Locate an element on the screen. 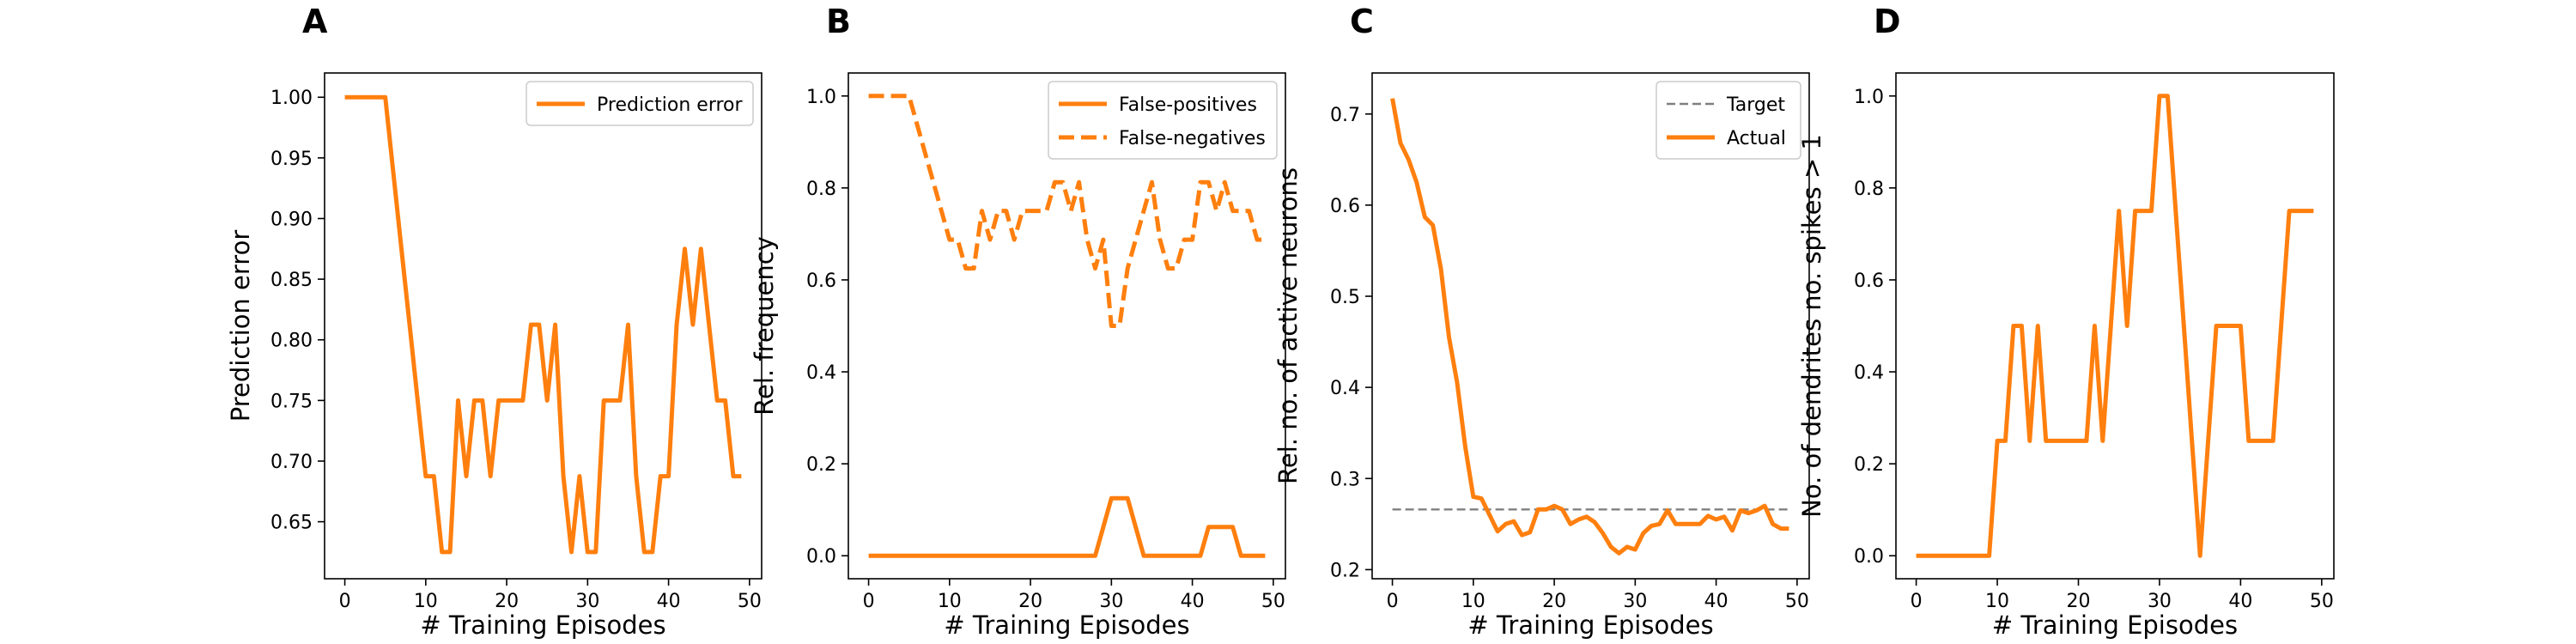  y-tick-label: 0.3 is located at coordinates (1345, 479).